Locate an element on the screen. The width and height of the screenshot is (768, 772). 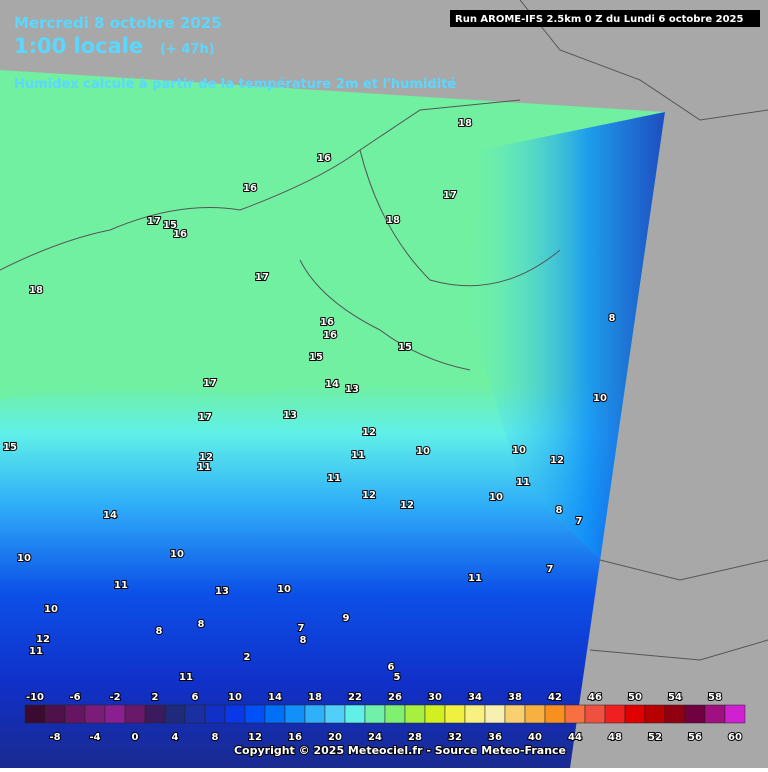
scale-label: 58 is located at coordinates (715, 697).